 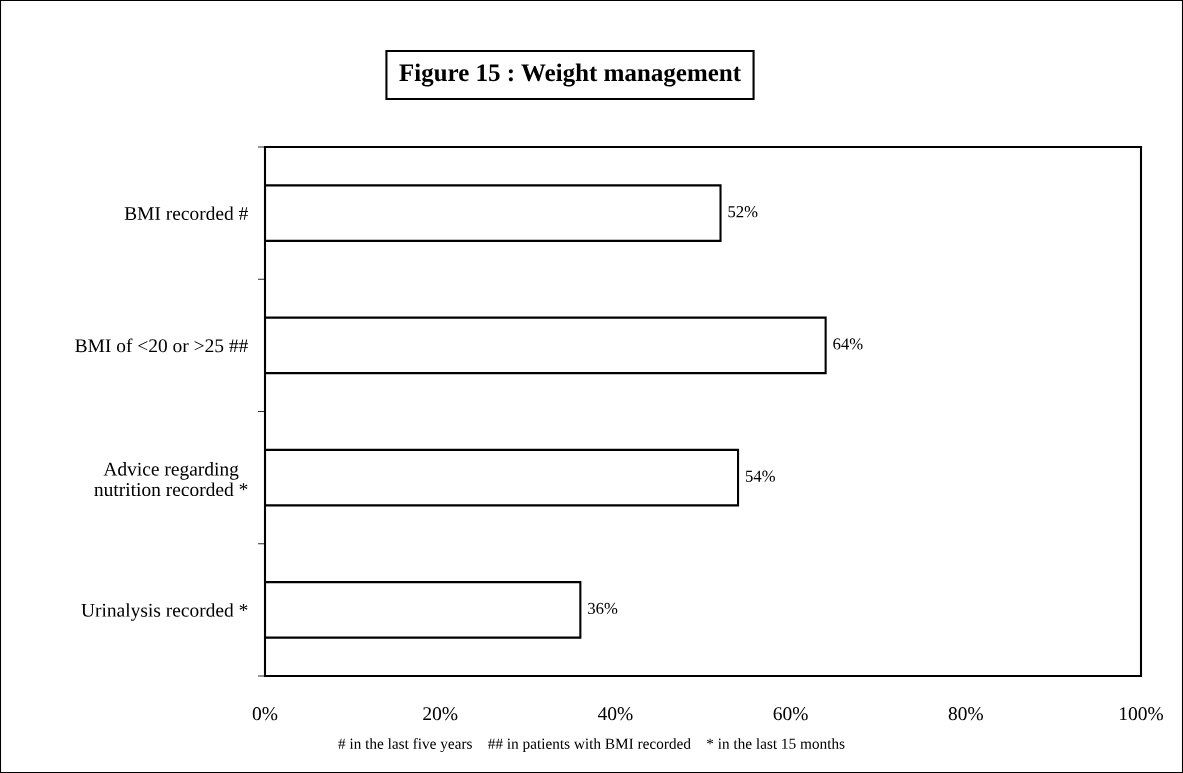 What do you see at coordinates (965, 714) in the screenshot?
I see `x-tick-label: 80%` at bounding box center [965, 714].